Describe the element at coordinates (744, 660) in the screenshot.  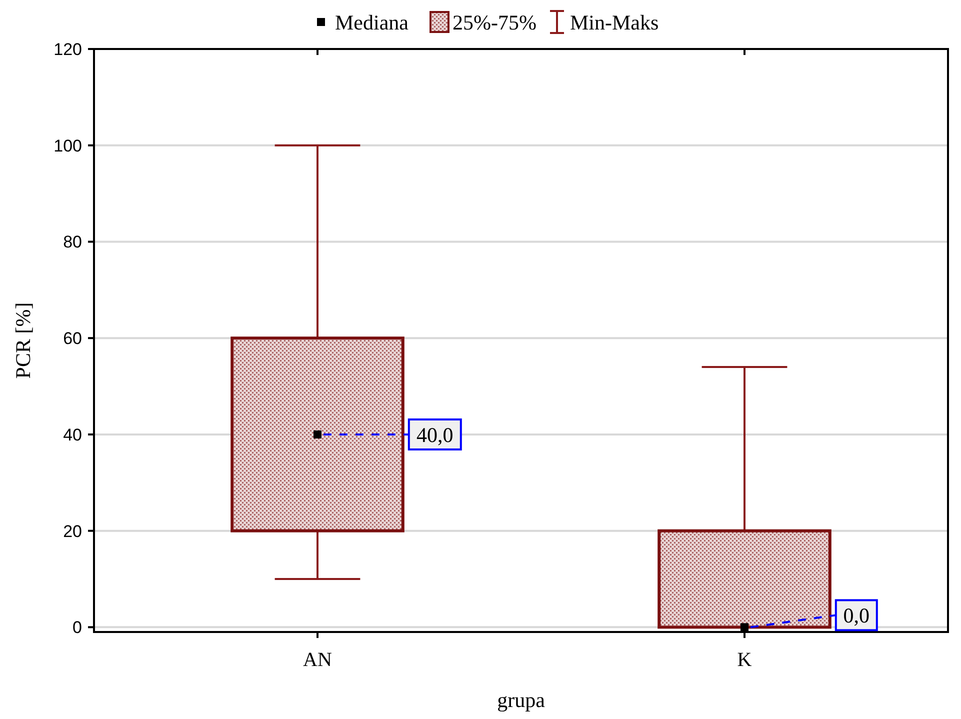
I see `x-tick-label: K` at that location.